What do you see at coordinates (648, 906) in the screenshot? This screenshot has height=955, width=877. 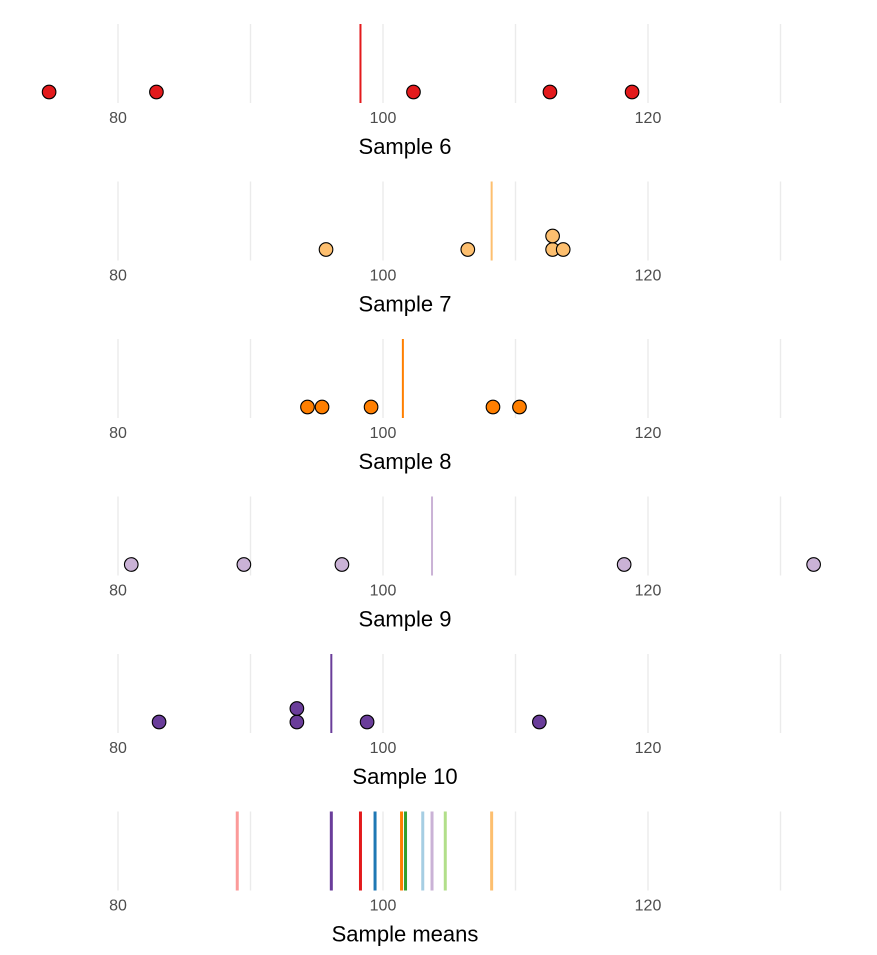 I see `tick-label-means-120: 120` at bounding box center [648, 906].